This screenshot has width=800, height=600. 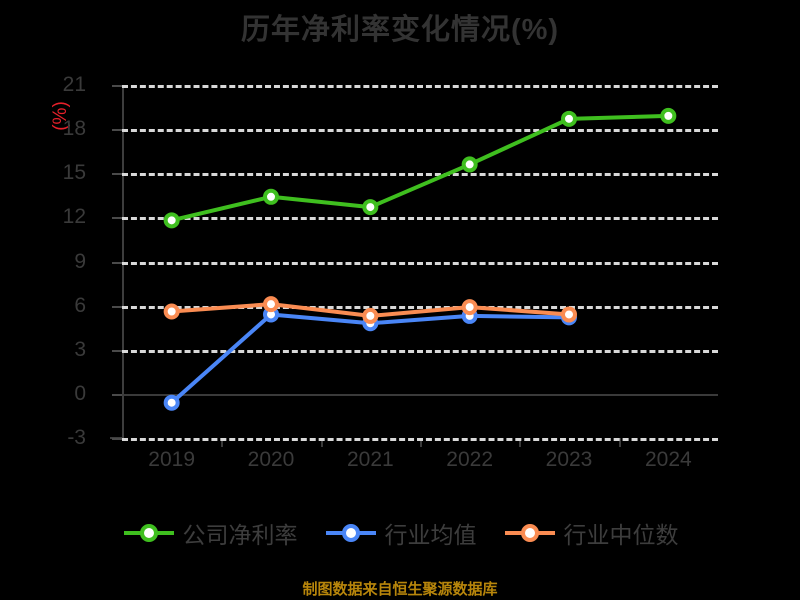 What do you see at coordinates (470, 459) in the screenshot?
I see `x-axis-tick-label: 2022` at bounding box center [470, 459].